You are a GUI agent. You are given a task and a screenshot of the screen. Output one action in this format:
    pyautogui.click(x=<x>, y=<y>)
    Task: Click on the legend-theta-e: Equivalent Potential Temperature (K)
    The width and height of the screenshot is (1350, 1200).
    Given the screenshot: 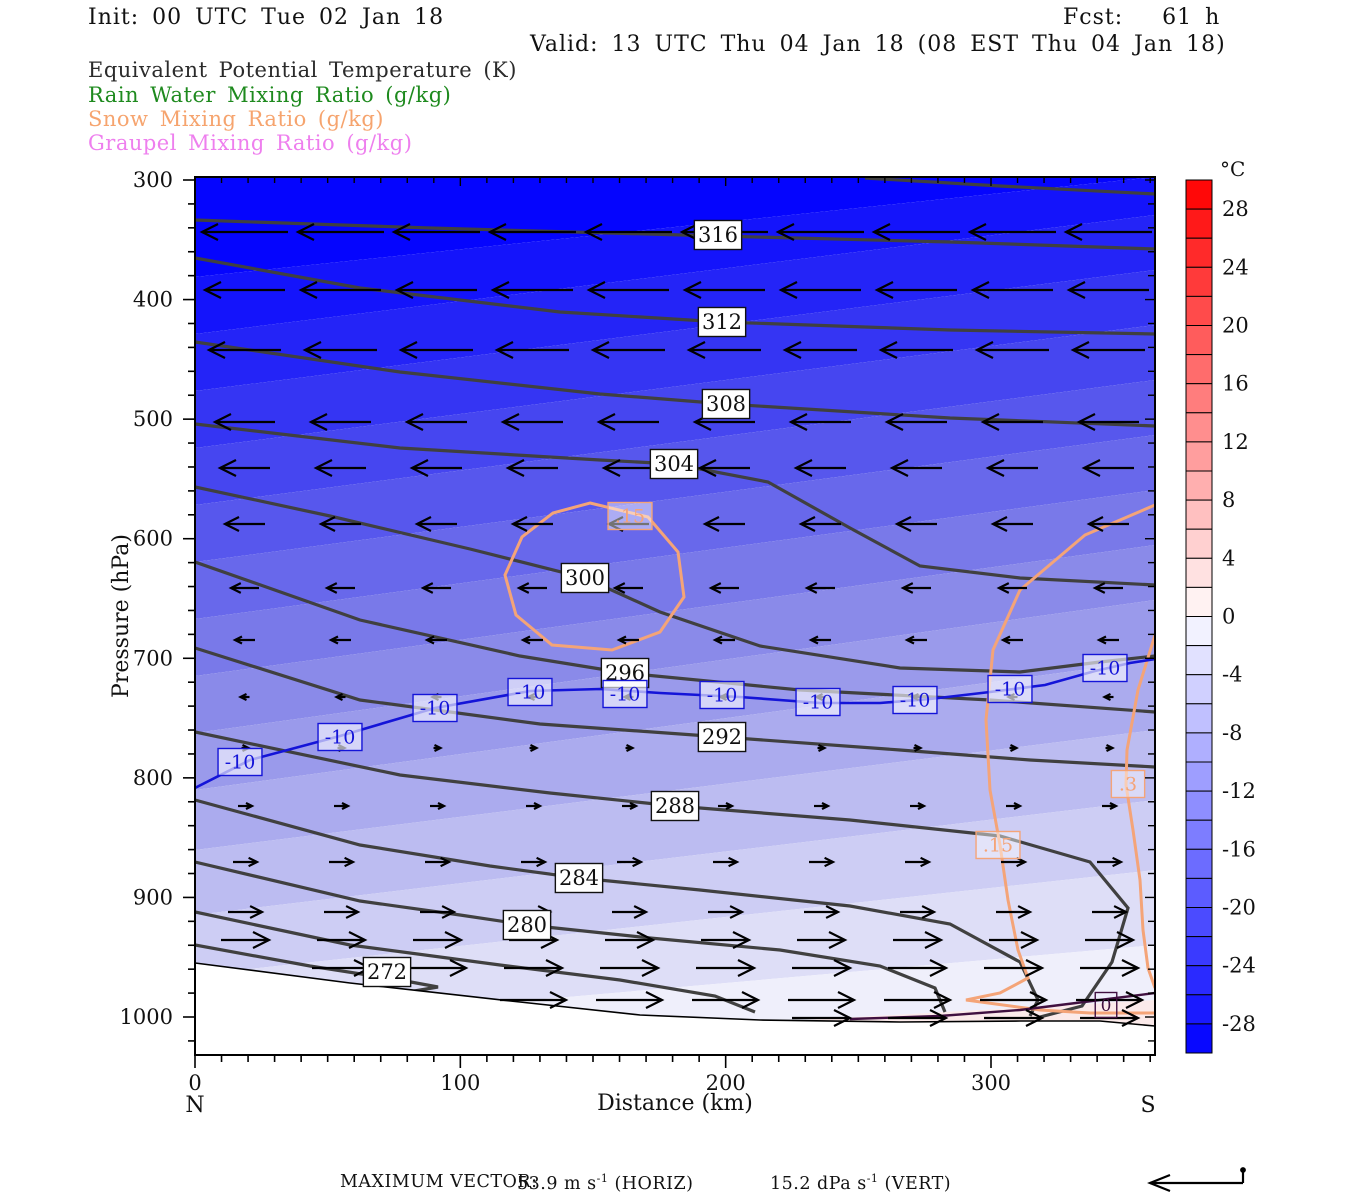 What is the action you would take?
    pyautogui.click(x=302, y=70)
    